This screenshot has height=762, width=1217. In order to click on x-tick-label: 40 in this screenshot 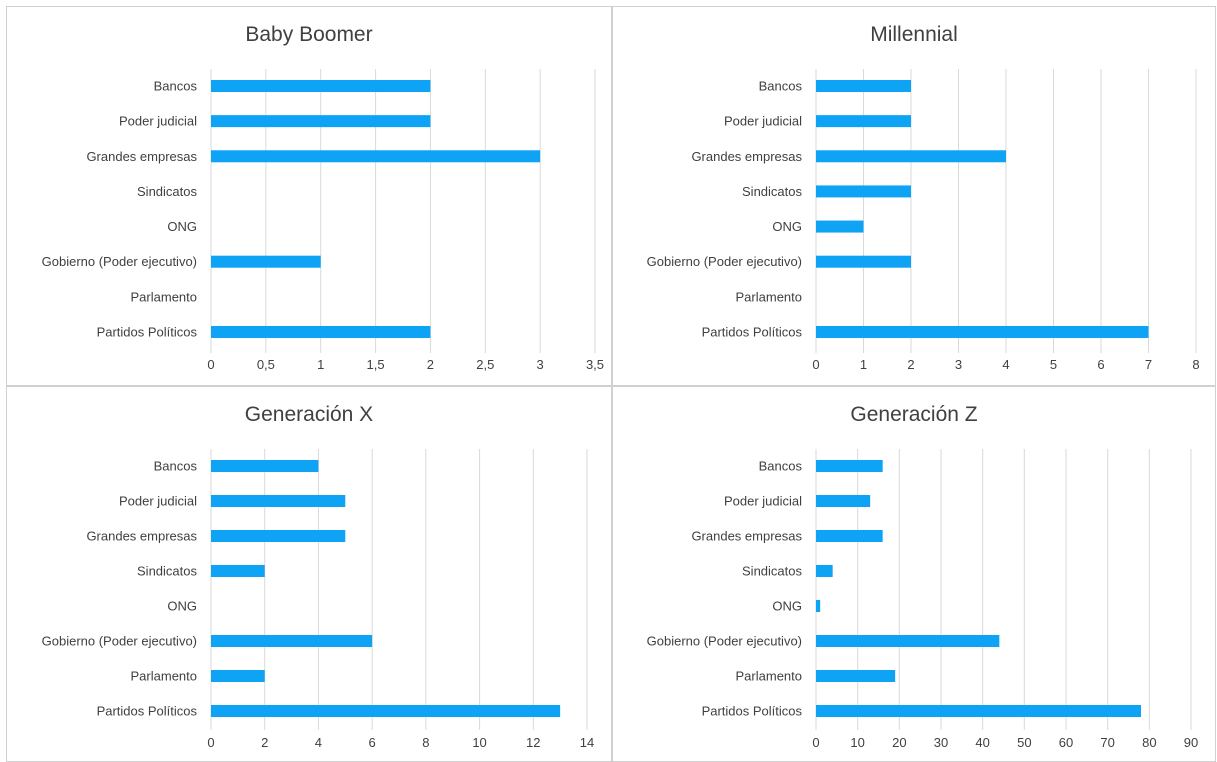, I will do `click(982, 742)`.